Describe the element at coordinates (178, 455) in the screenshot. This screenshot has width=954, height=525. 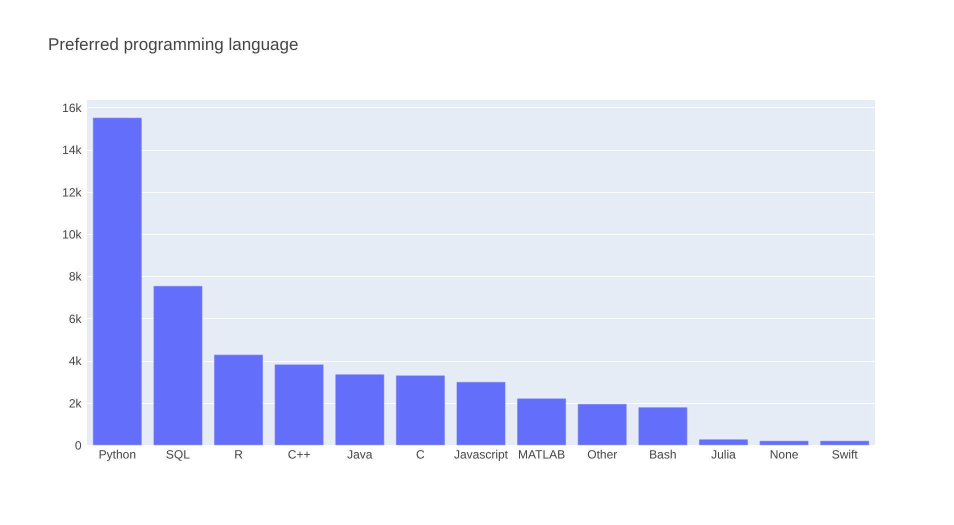
I see `x-tick-label: SQL` at that location.